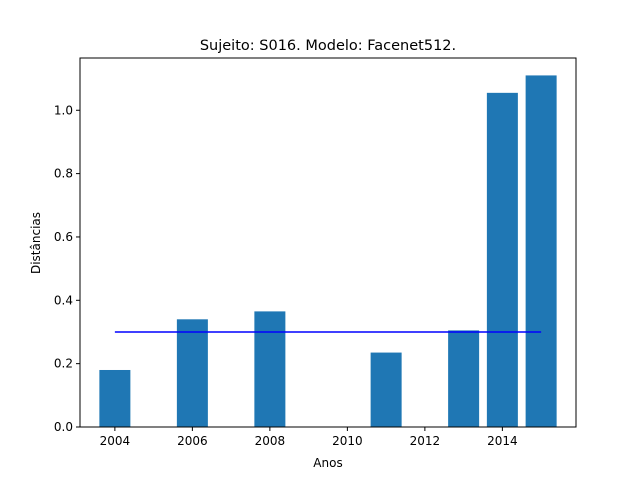 Image resolution: width=640 pixels, height=480 pixels. Describe the element at coordinates (270, 369) in the screenshot. I see `bar-2008` at that location.